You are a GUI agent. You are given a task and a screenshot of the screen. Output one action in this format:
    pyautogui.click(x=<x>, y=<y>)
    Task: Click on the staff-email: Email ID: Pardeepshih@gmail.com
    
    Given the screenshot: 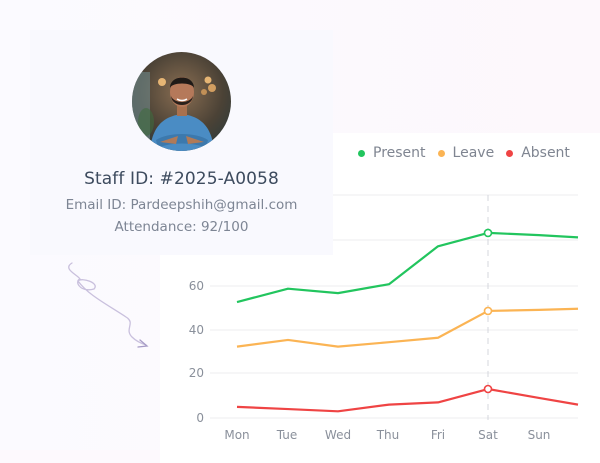 What is the action you would take?
    pyautogui.click(x=181, y=205)
    